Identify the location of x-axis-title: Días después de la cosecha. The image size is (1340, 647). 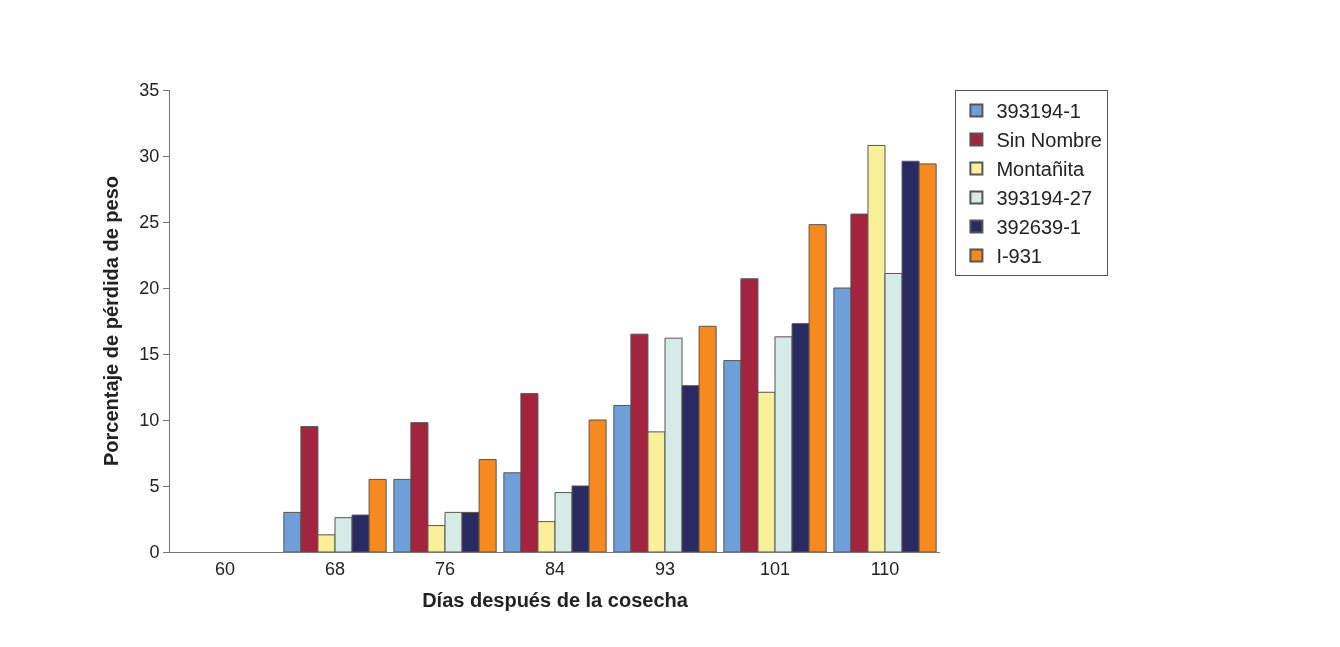
(555, 600).